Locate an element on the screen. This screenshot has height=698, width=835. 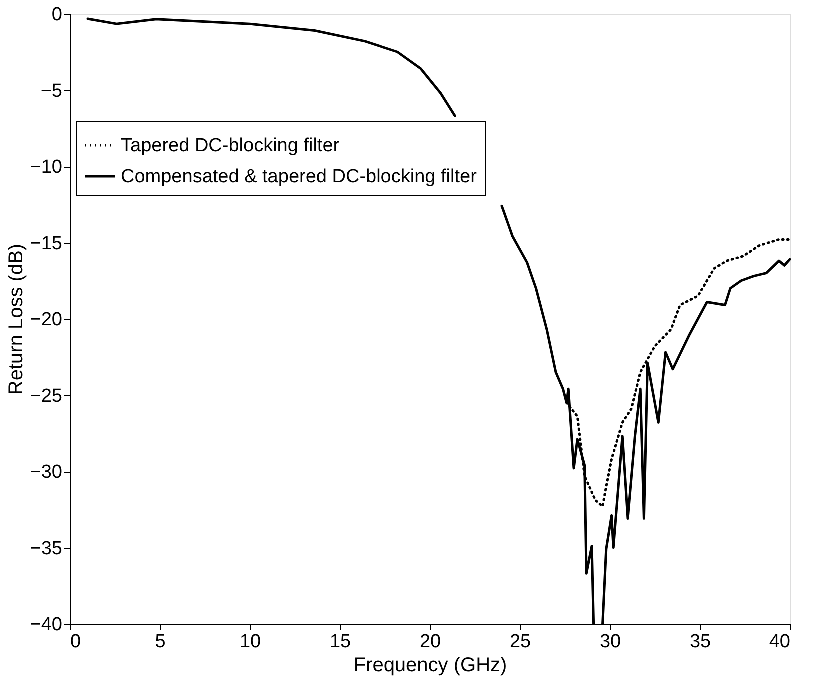
y-tick-label: −35 is located at coordinates (46, 549).